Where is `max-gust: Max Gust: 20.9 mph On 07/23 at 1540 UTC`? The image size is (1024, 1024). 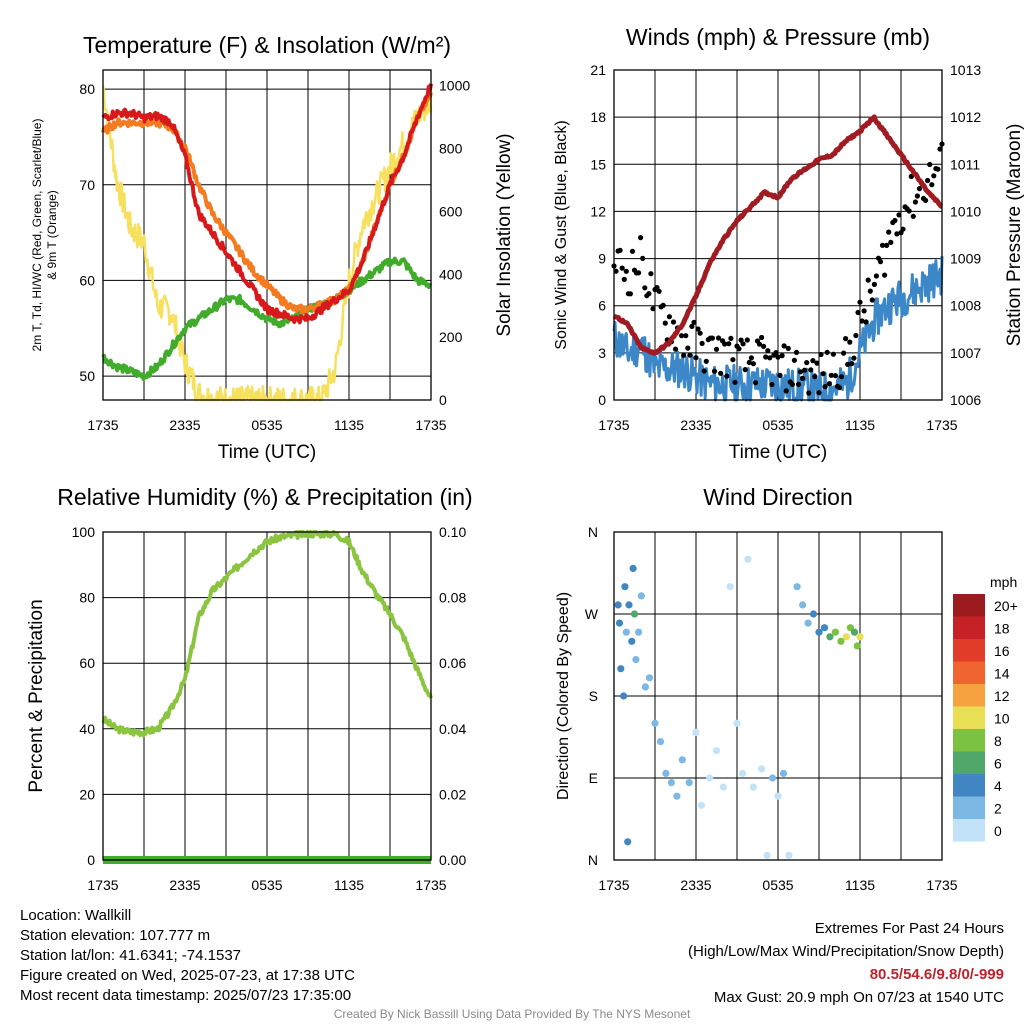 max-gust: Max Gust: 20.9 mph On 07/23 at 1540 UTC is located at coordinates (858, 997).